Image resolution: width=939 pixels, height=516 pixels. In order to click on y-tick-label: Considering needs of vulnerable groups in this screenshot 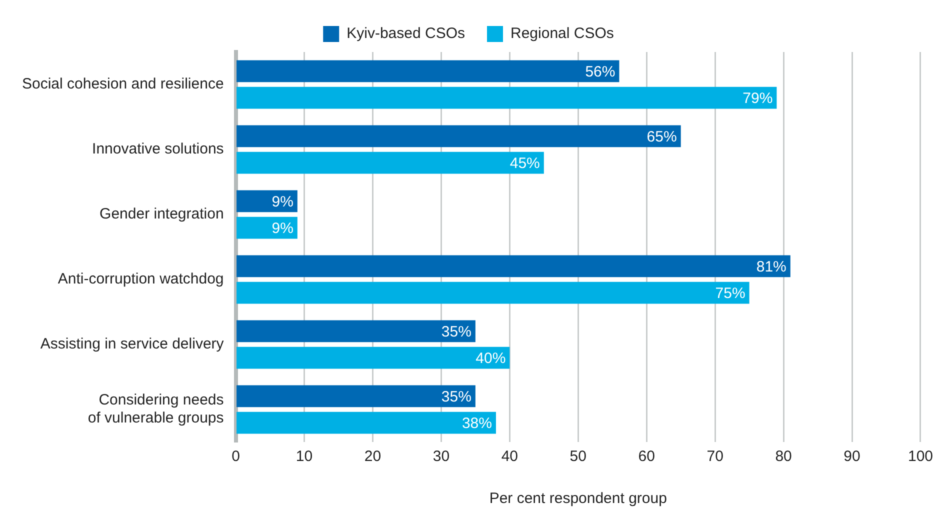, I will do `click(156, 409)`.